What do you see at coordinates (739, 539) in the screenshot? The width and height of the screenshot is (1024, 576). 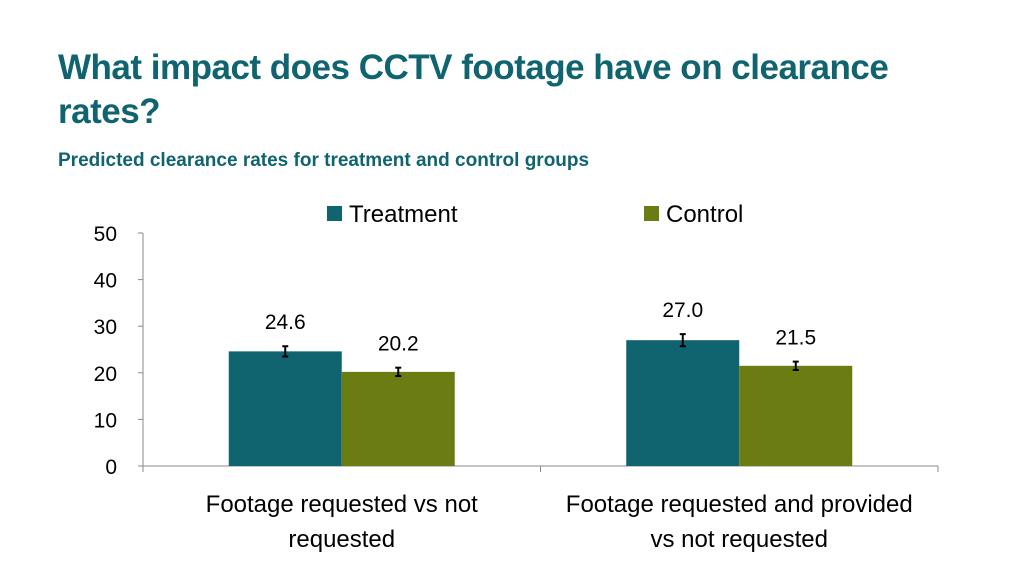 I see `x-category-label: vs not requested` at bounding box center [739, 539].